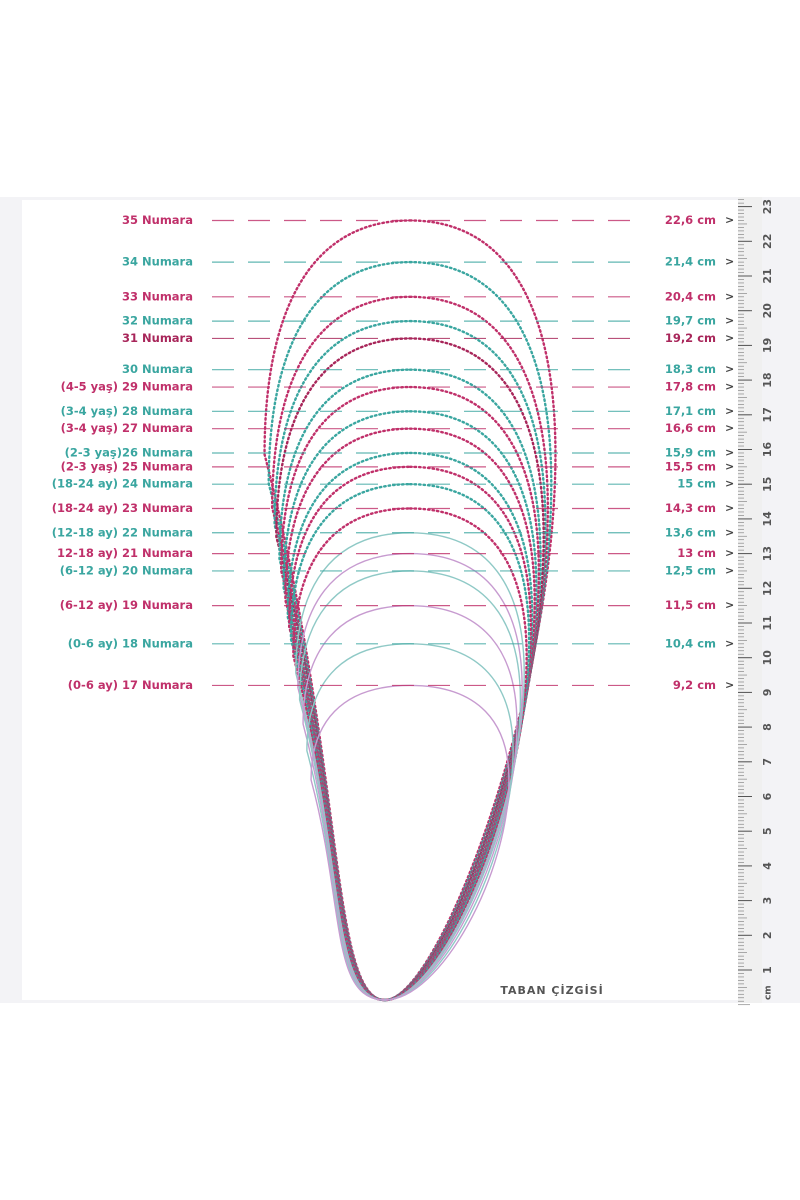 The width and height of the screenshot is (800, 1200). What do you see at coordinates (157, 262) in the screenshot?
I see `size-label: 34 Numara` at bounding box center [157, 262].